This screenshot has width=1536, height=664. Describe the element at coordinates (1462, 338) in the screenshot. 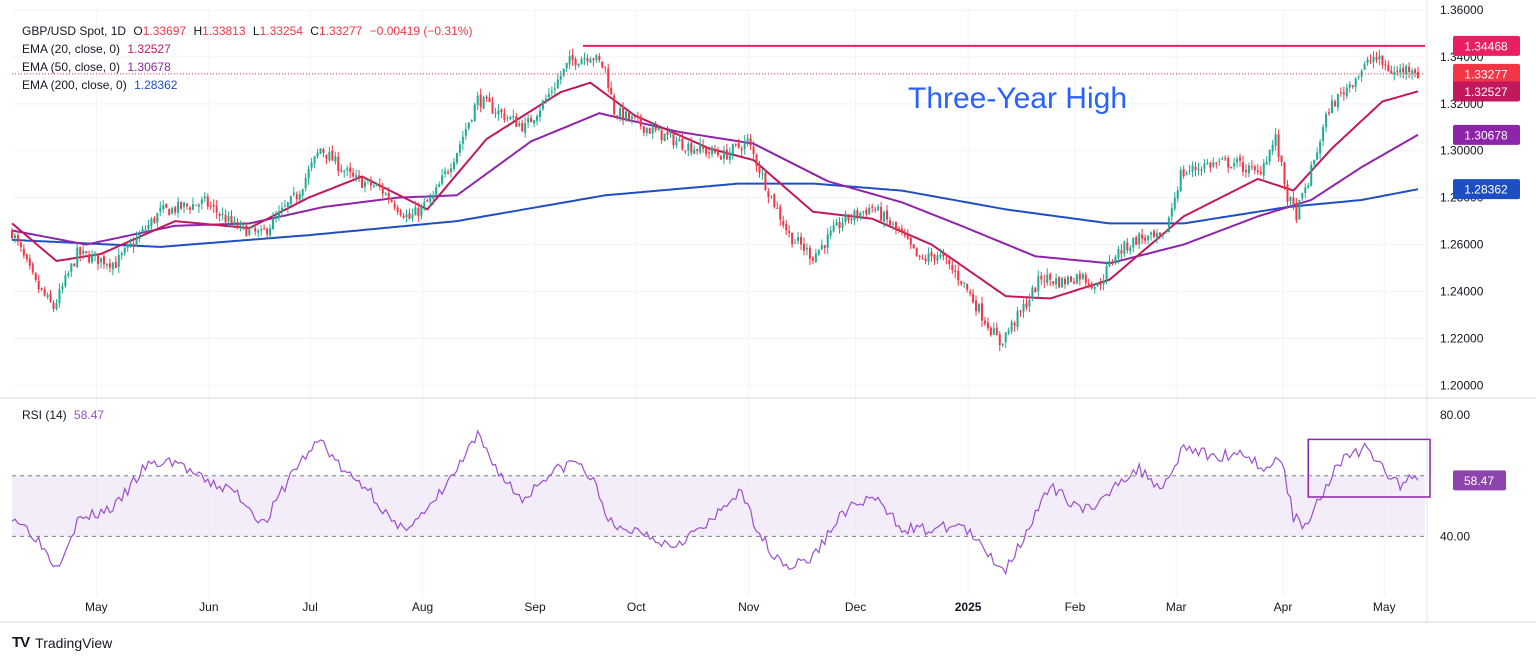

I see `price-tick-label: 1.22000` at that location.